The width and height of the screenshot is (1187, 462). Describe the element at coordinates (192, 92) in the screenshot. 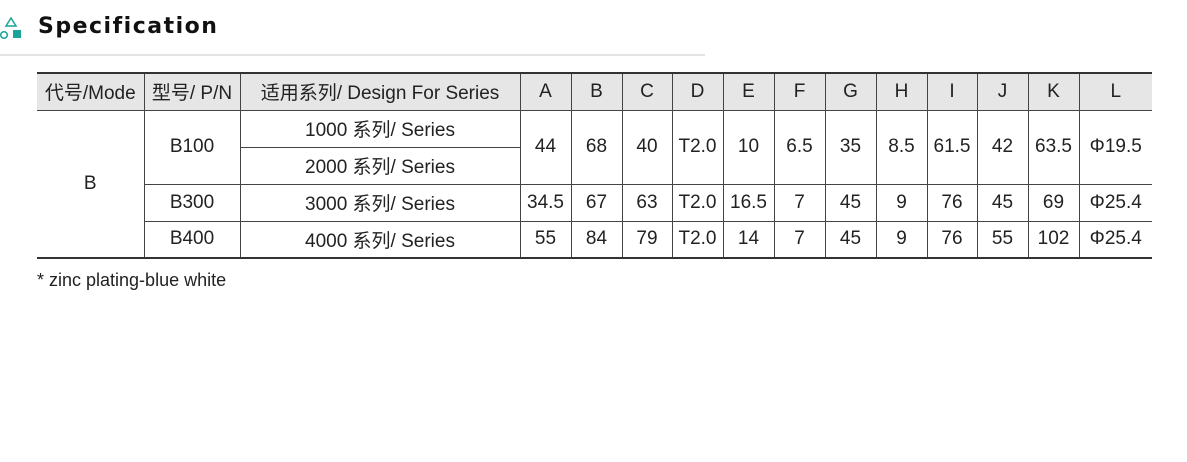

I see `column-header: 型号/ P/N` at that location.